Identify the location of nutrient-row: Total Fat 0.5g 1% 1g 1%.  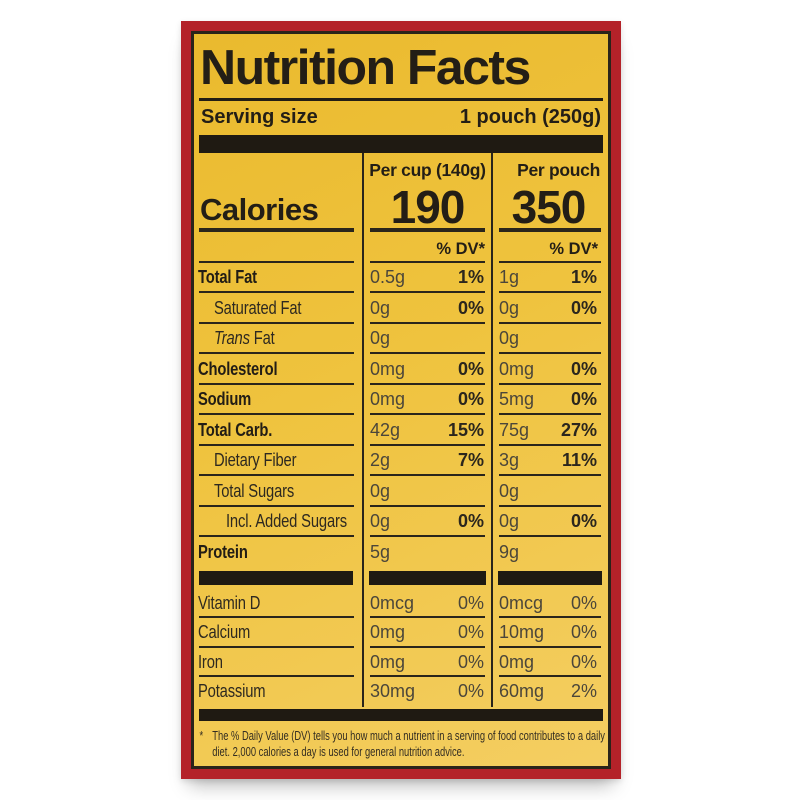
(401, 278).